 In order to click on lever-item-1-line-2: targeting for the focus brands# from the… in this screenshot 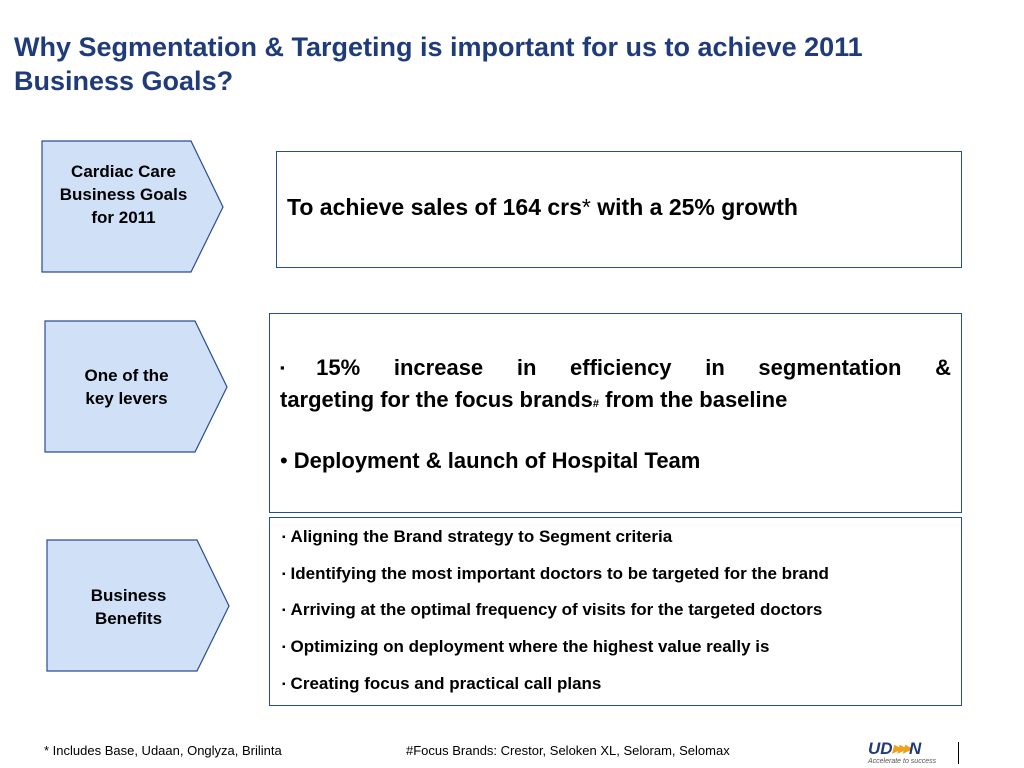, I will do `click(615, 402)`.